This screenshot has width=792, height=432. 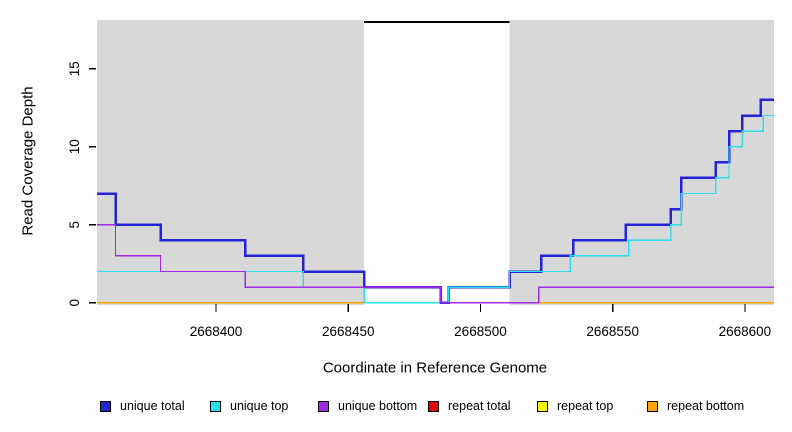 What do you see at coordinates (745, 331) in the screenshot?
I see `x-tick-label: 2668600` at bounding box center [745, 331].